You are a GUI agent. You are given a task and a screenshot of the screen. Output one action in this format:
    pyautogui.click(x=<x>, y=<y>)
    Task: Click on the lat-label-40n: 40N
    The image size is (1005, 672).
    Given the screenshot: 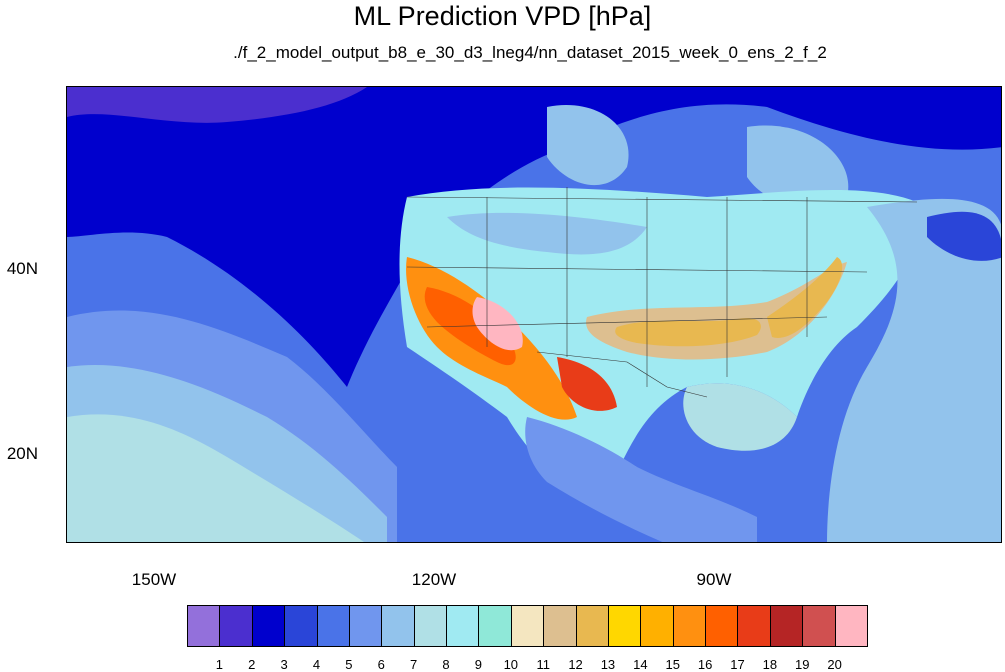 What is the action you would take?
    pyautogui.click(x=22, y=268)
    